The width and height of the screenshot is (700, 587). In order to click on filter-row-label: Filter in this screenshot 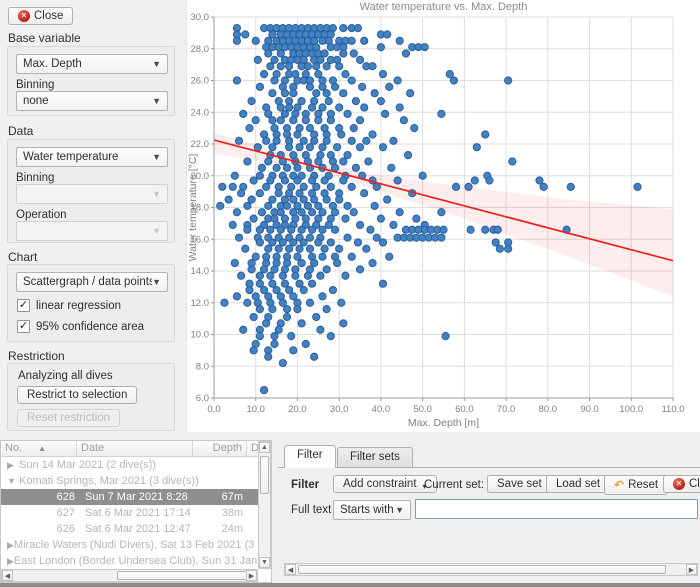, I will do `click(305, 485)`.